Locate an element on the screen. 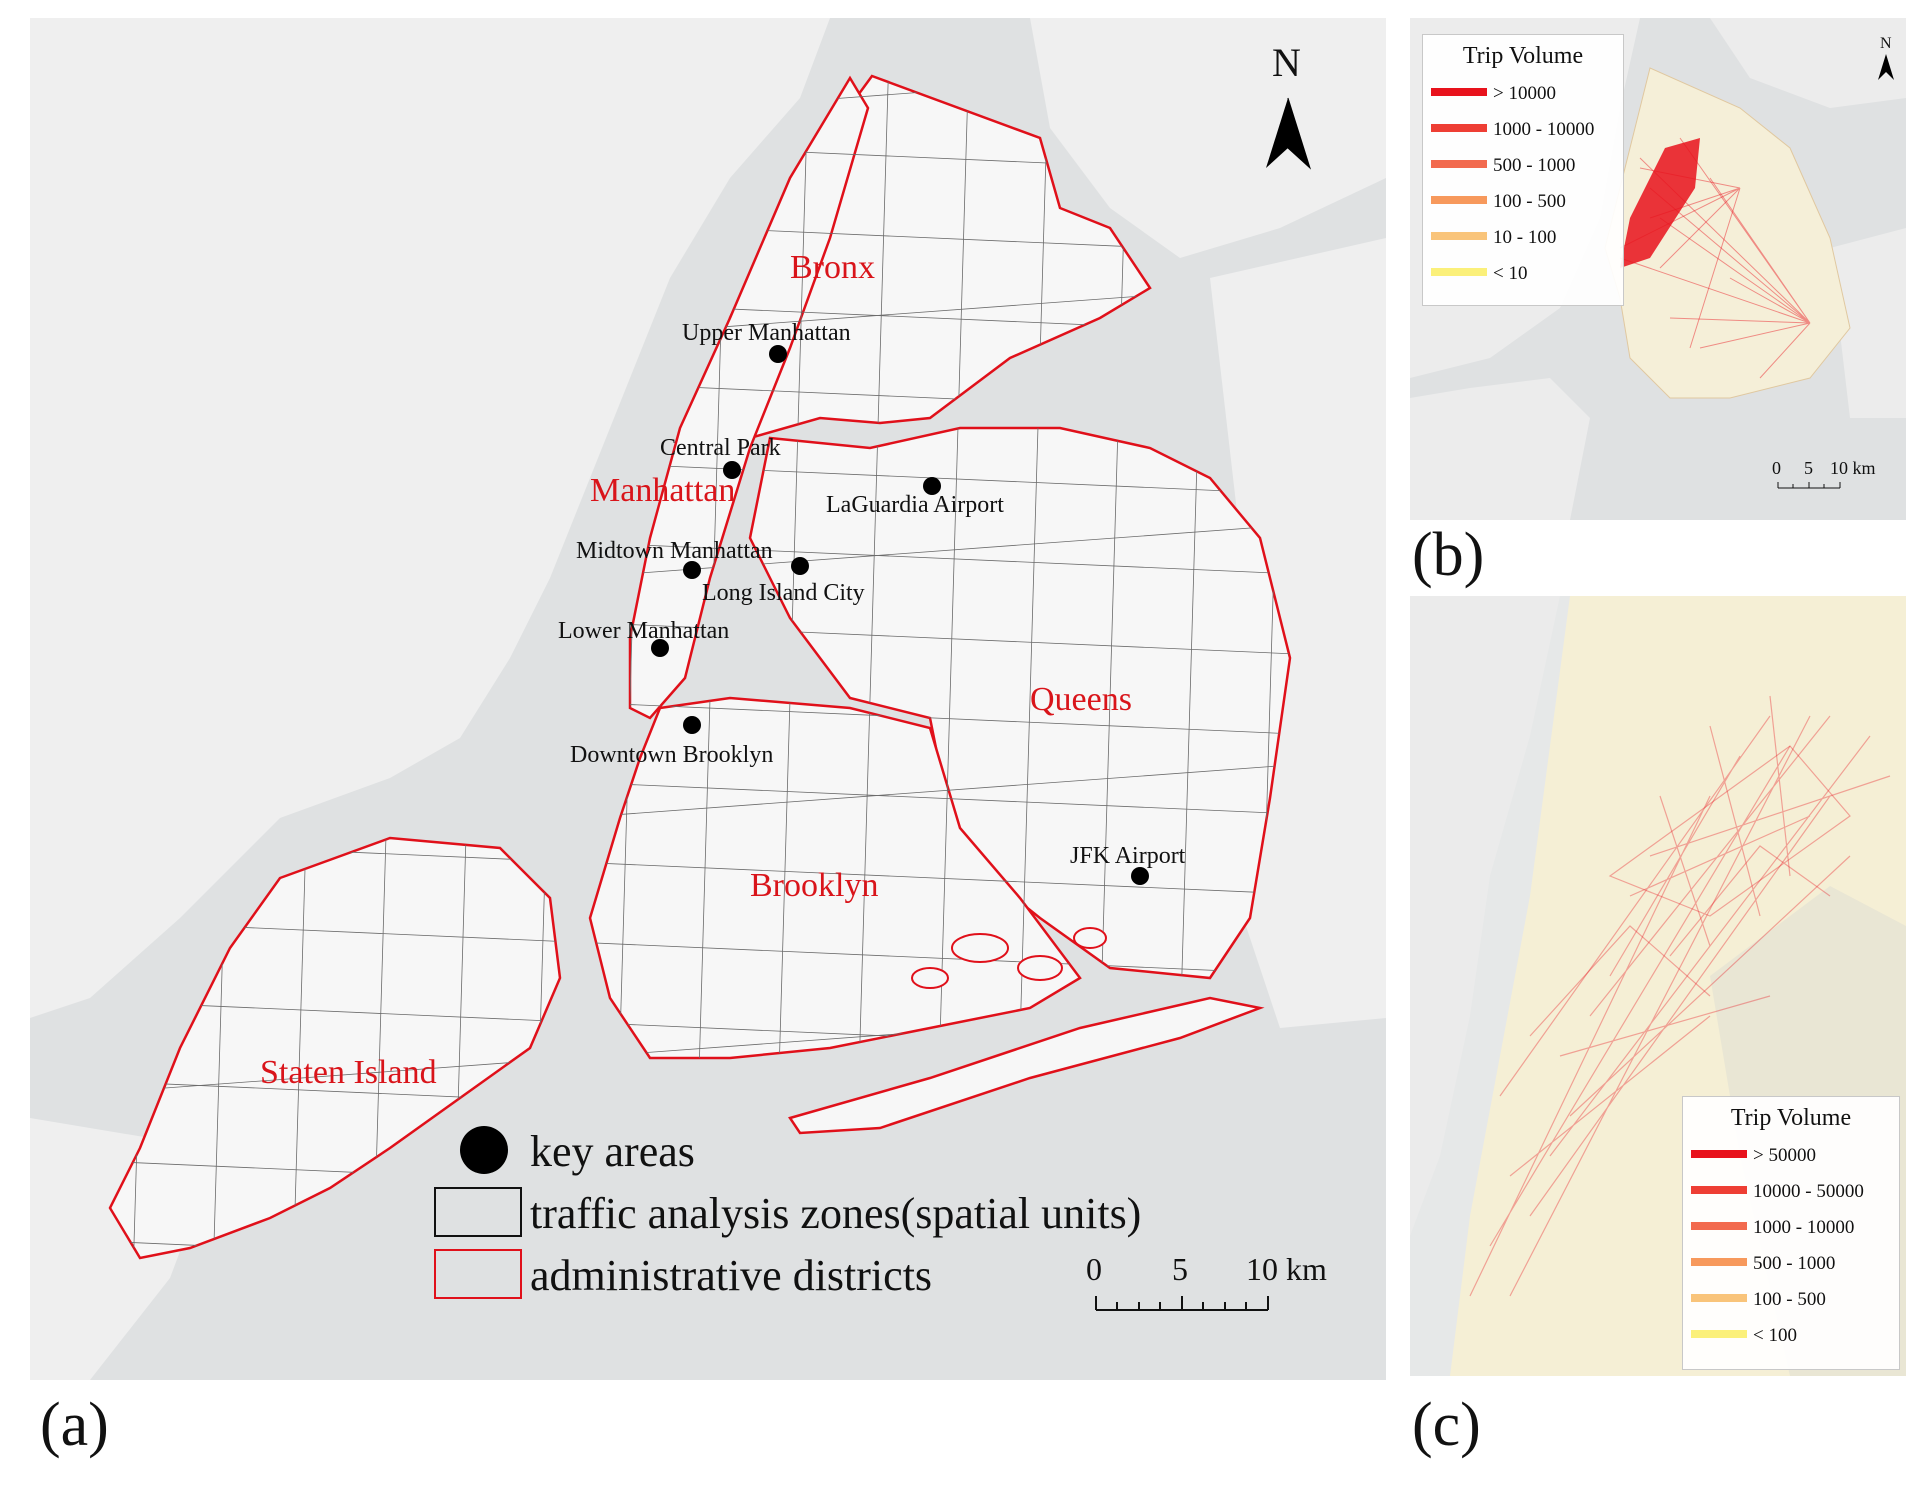  key-area-label: Upper Manhattan is located at coordinates (766, 333).